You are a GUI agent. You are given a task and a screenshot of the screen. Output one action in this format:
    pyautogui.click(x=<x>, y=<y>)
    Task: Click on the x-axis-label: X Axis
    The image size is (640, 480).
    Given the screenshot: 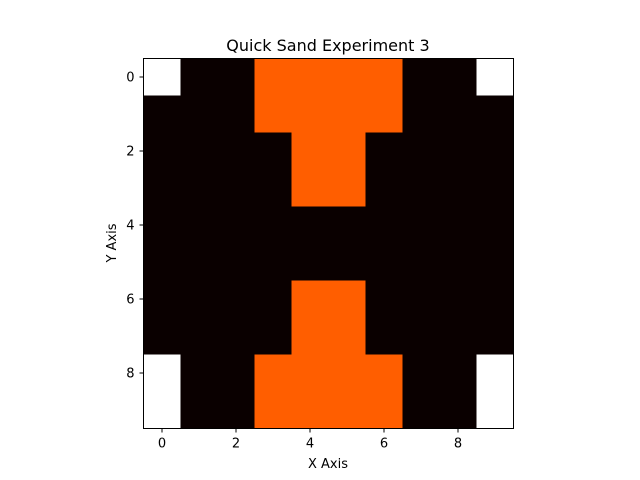 What is the action you would take?
    pyautogui.click(x=328, y=464)
    